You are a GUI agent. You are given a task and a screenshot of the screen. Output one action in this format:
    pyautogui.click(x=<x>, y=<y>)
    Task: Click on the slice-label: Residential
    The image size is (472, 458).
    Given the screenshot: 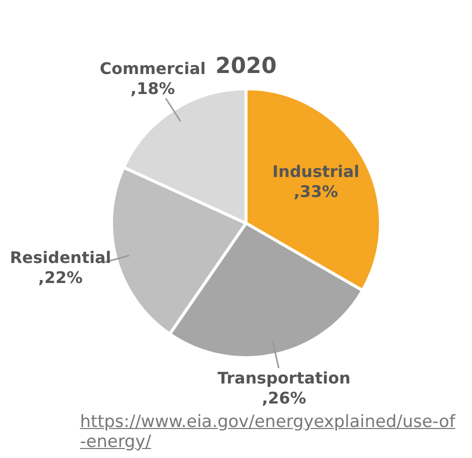 What is the action you would take?
    pyautogui.click(x=61, y=257)
    